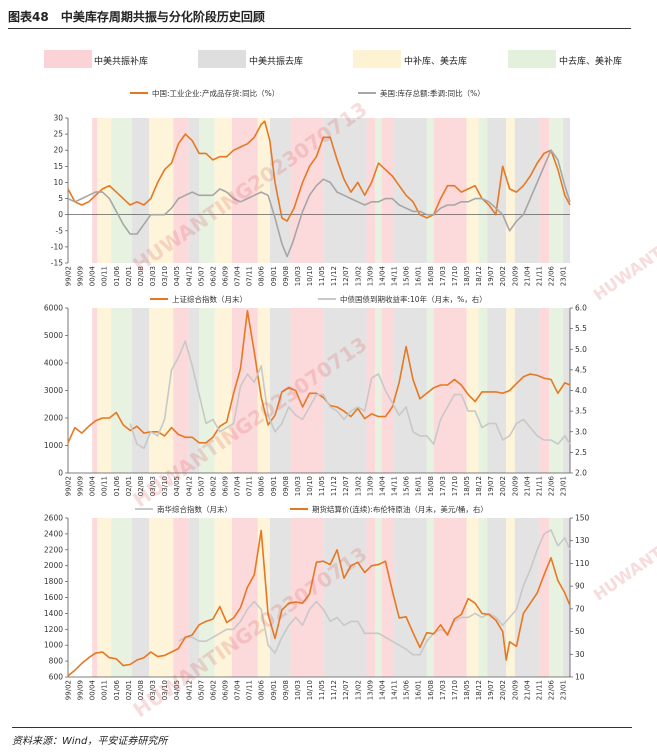  Describe the element at coordinates (121, 62) in the screenshot. I see `phase-label: 中美共振补库` at that location.